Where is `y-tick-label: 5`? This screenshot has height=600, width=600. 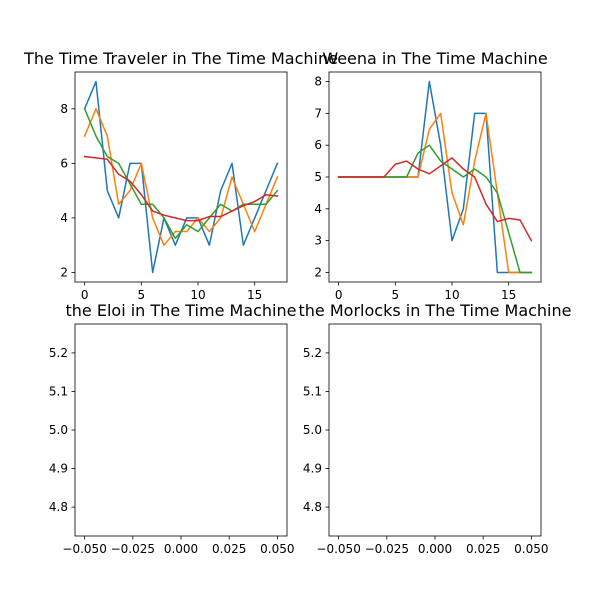 y-tick-label: 5 is located at coordinates (318, 177).